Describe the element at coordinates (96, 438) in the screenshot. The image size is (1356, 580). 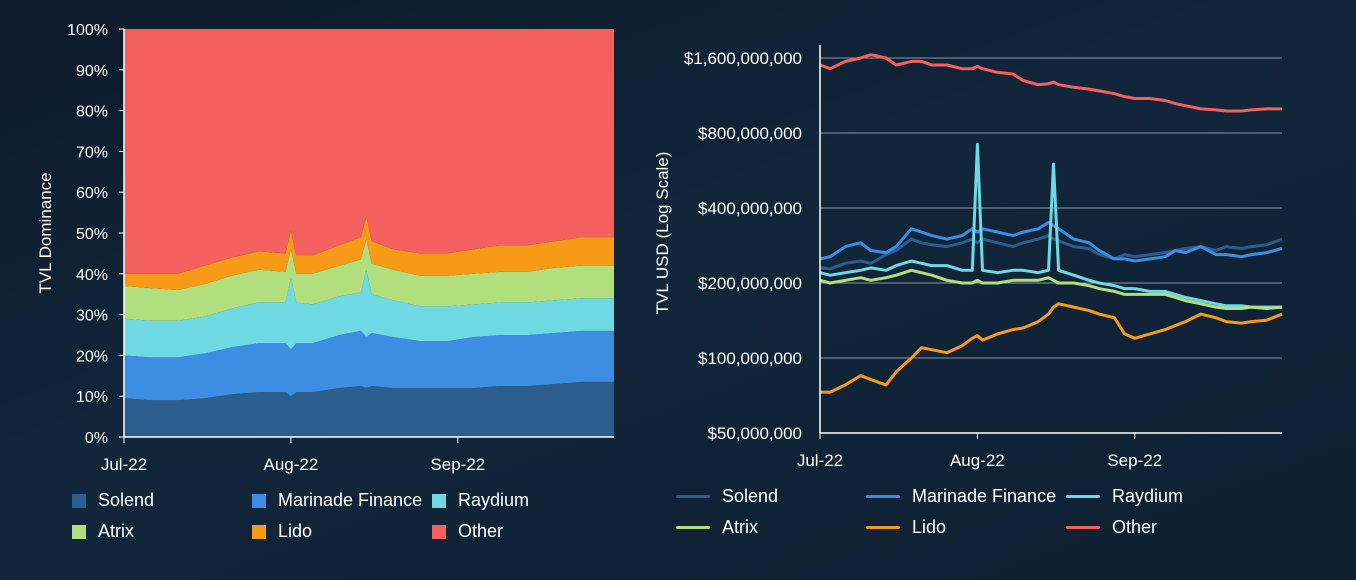
I see `y-tick-label: 0%` at that location.